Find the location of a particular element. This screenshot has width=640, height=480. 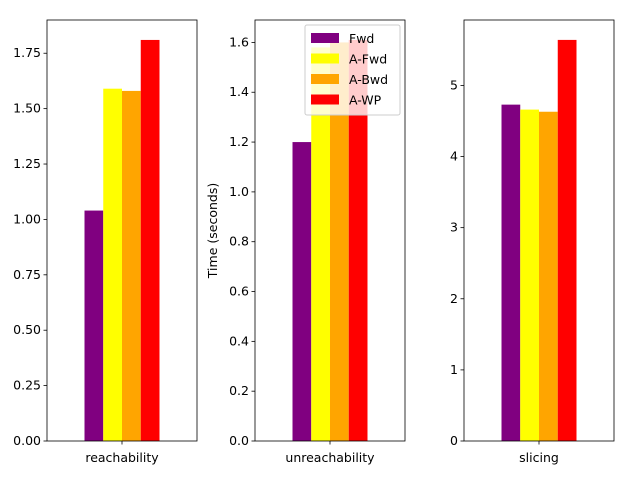

y-tick-label: 0.2 is located at coordinates (239, 390).